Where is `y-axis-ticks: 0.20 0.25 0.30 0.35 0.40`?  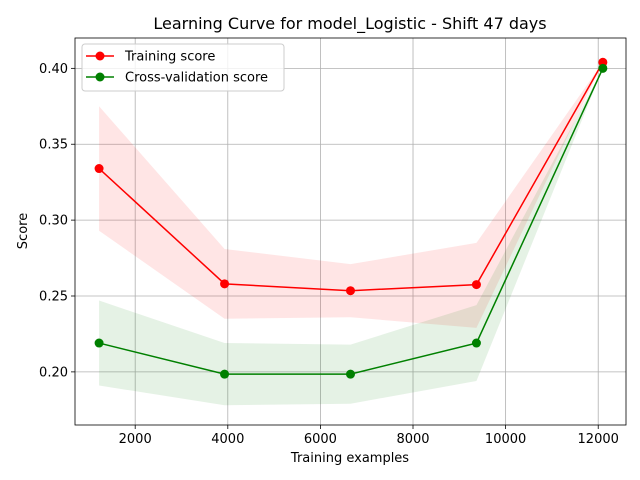
y-axis-ticks: 0.20 0.25 0.30 0.35 0.40 is located at coordinates (57, 221).